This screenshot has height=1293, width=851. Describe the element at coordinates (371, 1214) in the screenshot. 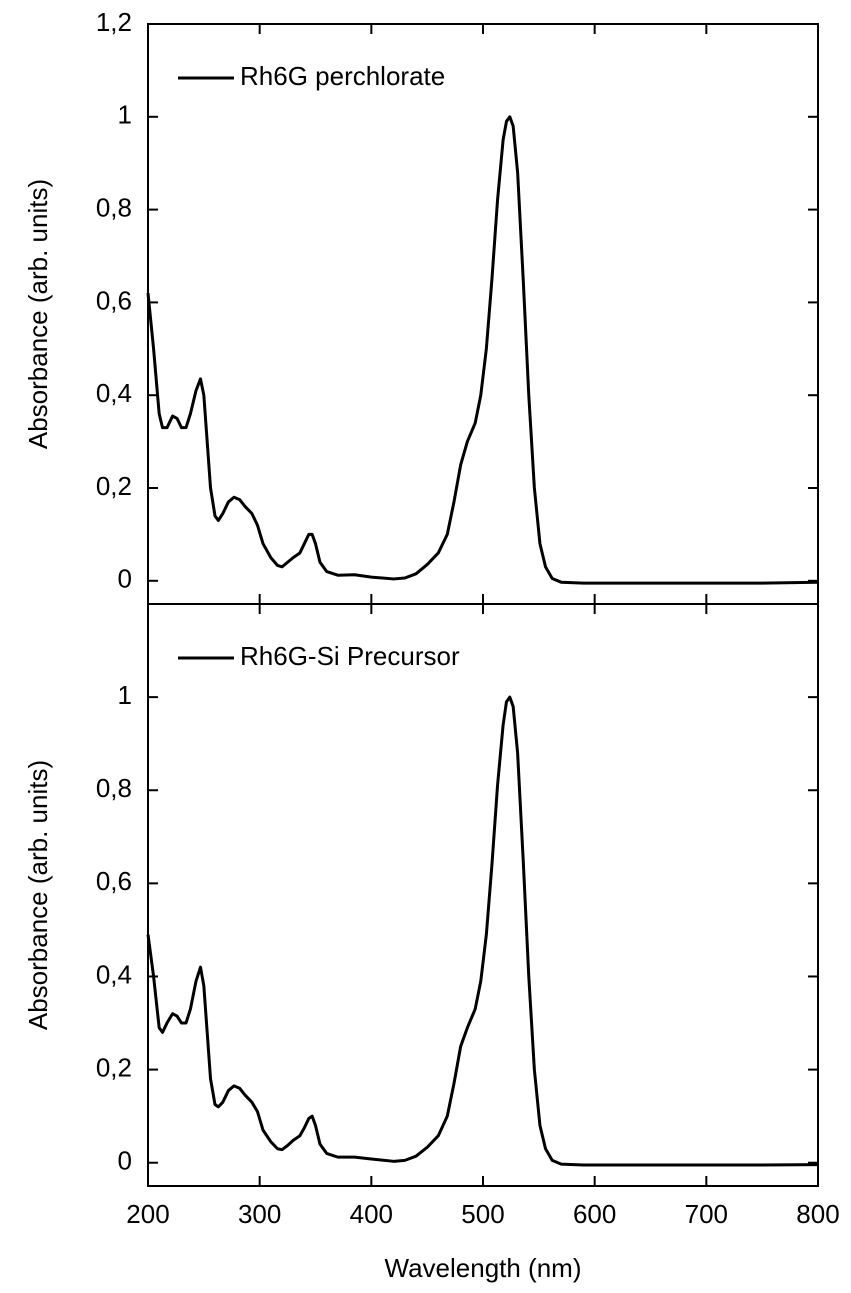

I see `x-tick-label: 400` at that location.